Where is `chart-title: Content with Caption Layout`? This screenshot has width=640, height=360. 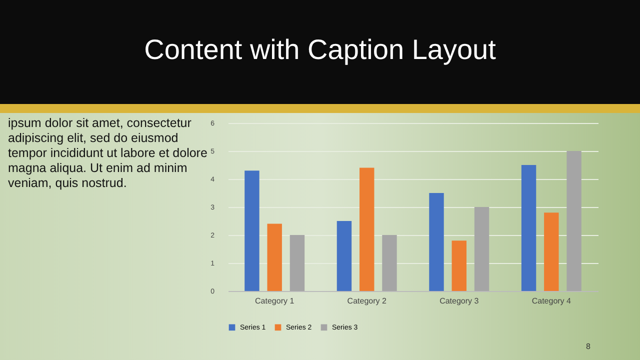
chart-title: Content with Caption Layout is located at coordinates (320, 50).